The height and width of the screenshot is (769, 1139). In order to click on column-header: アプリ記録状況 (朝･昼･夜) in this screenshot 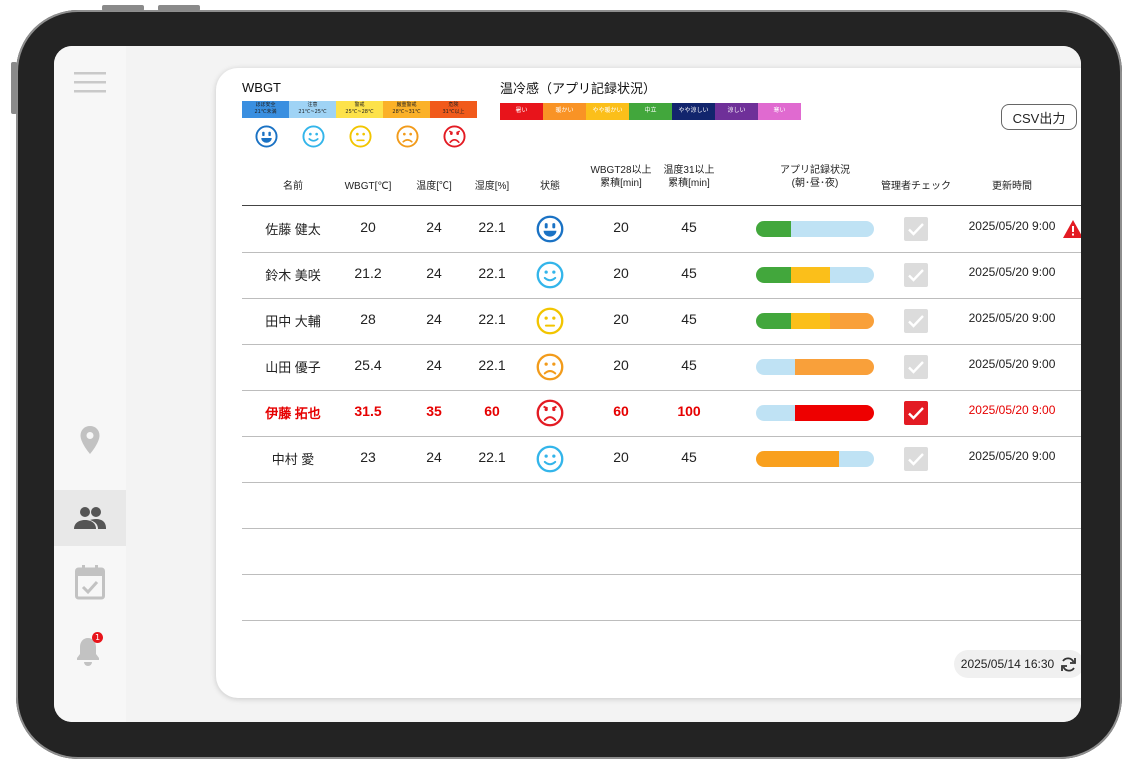, I will do `click(815, 177)`.